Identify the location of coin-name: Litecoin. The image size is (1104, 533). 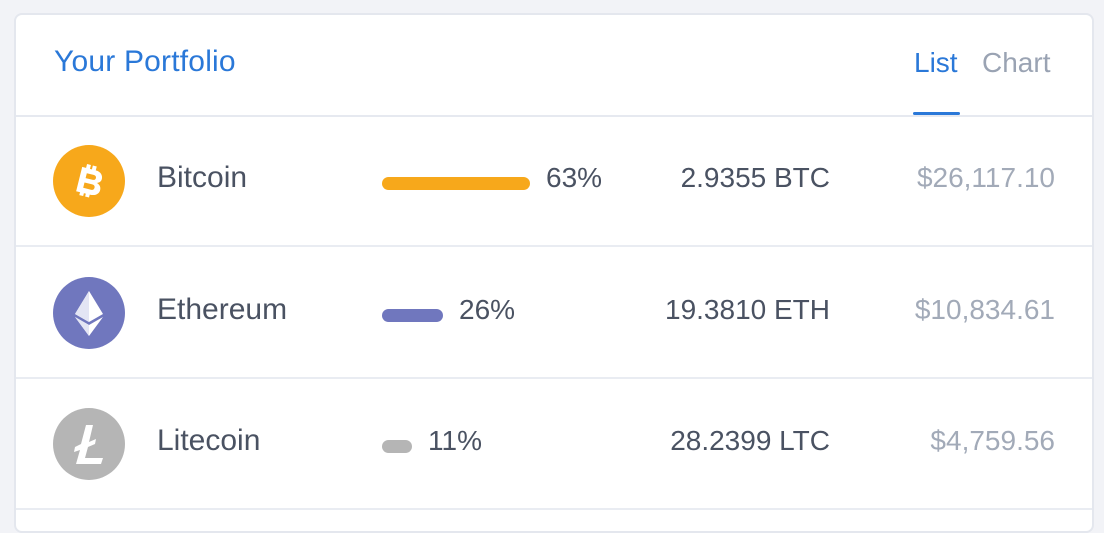
(209, 440).